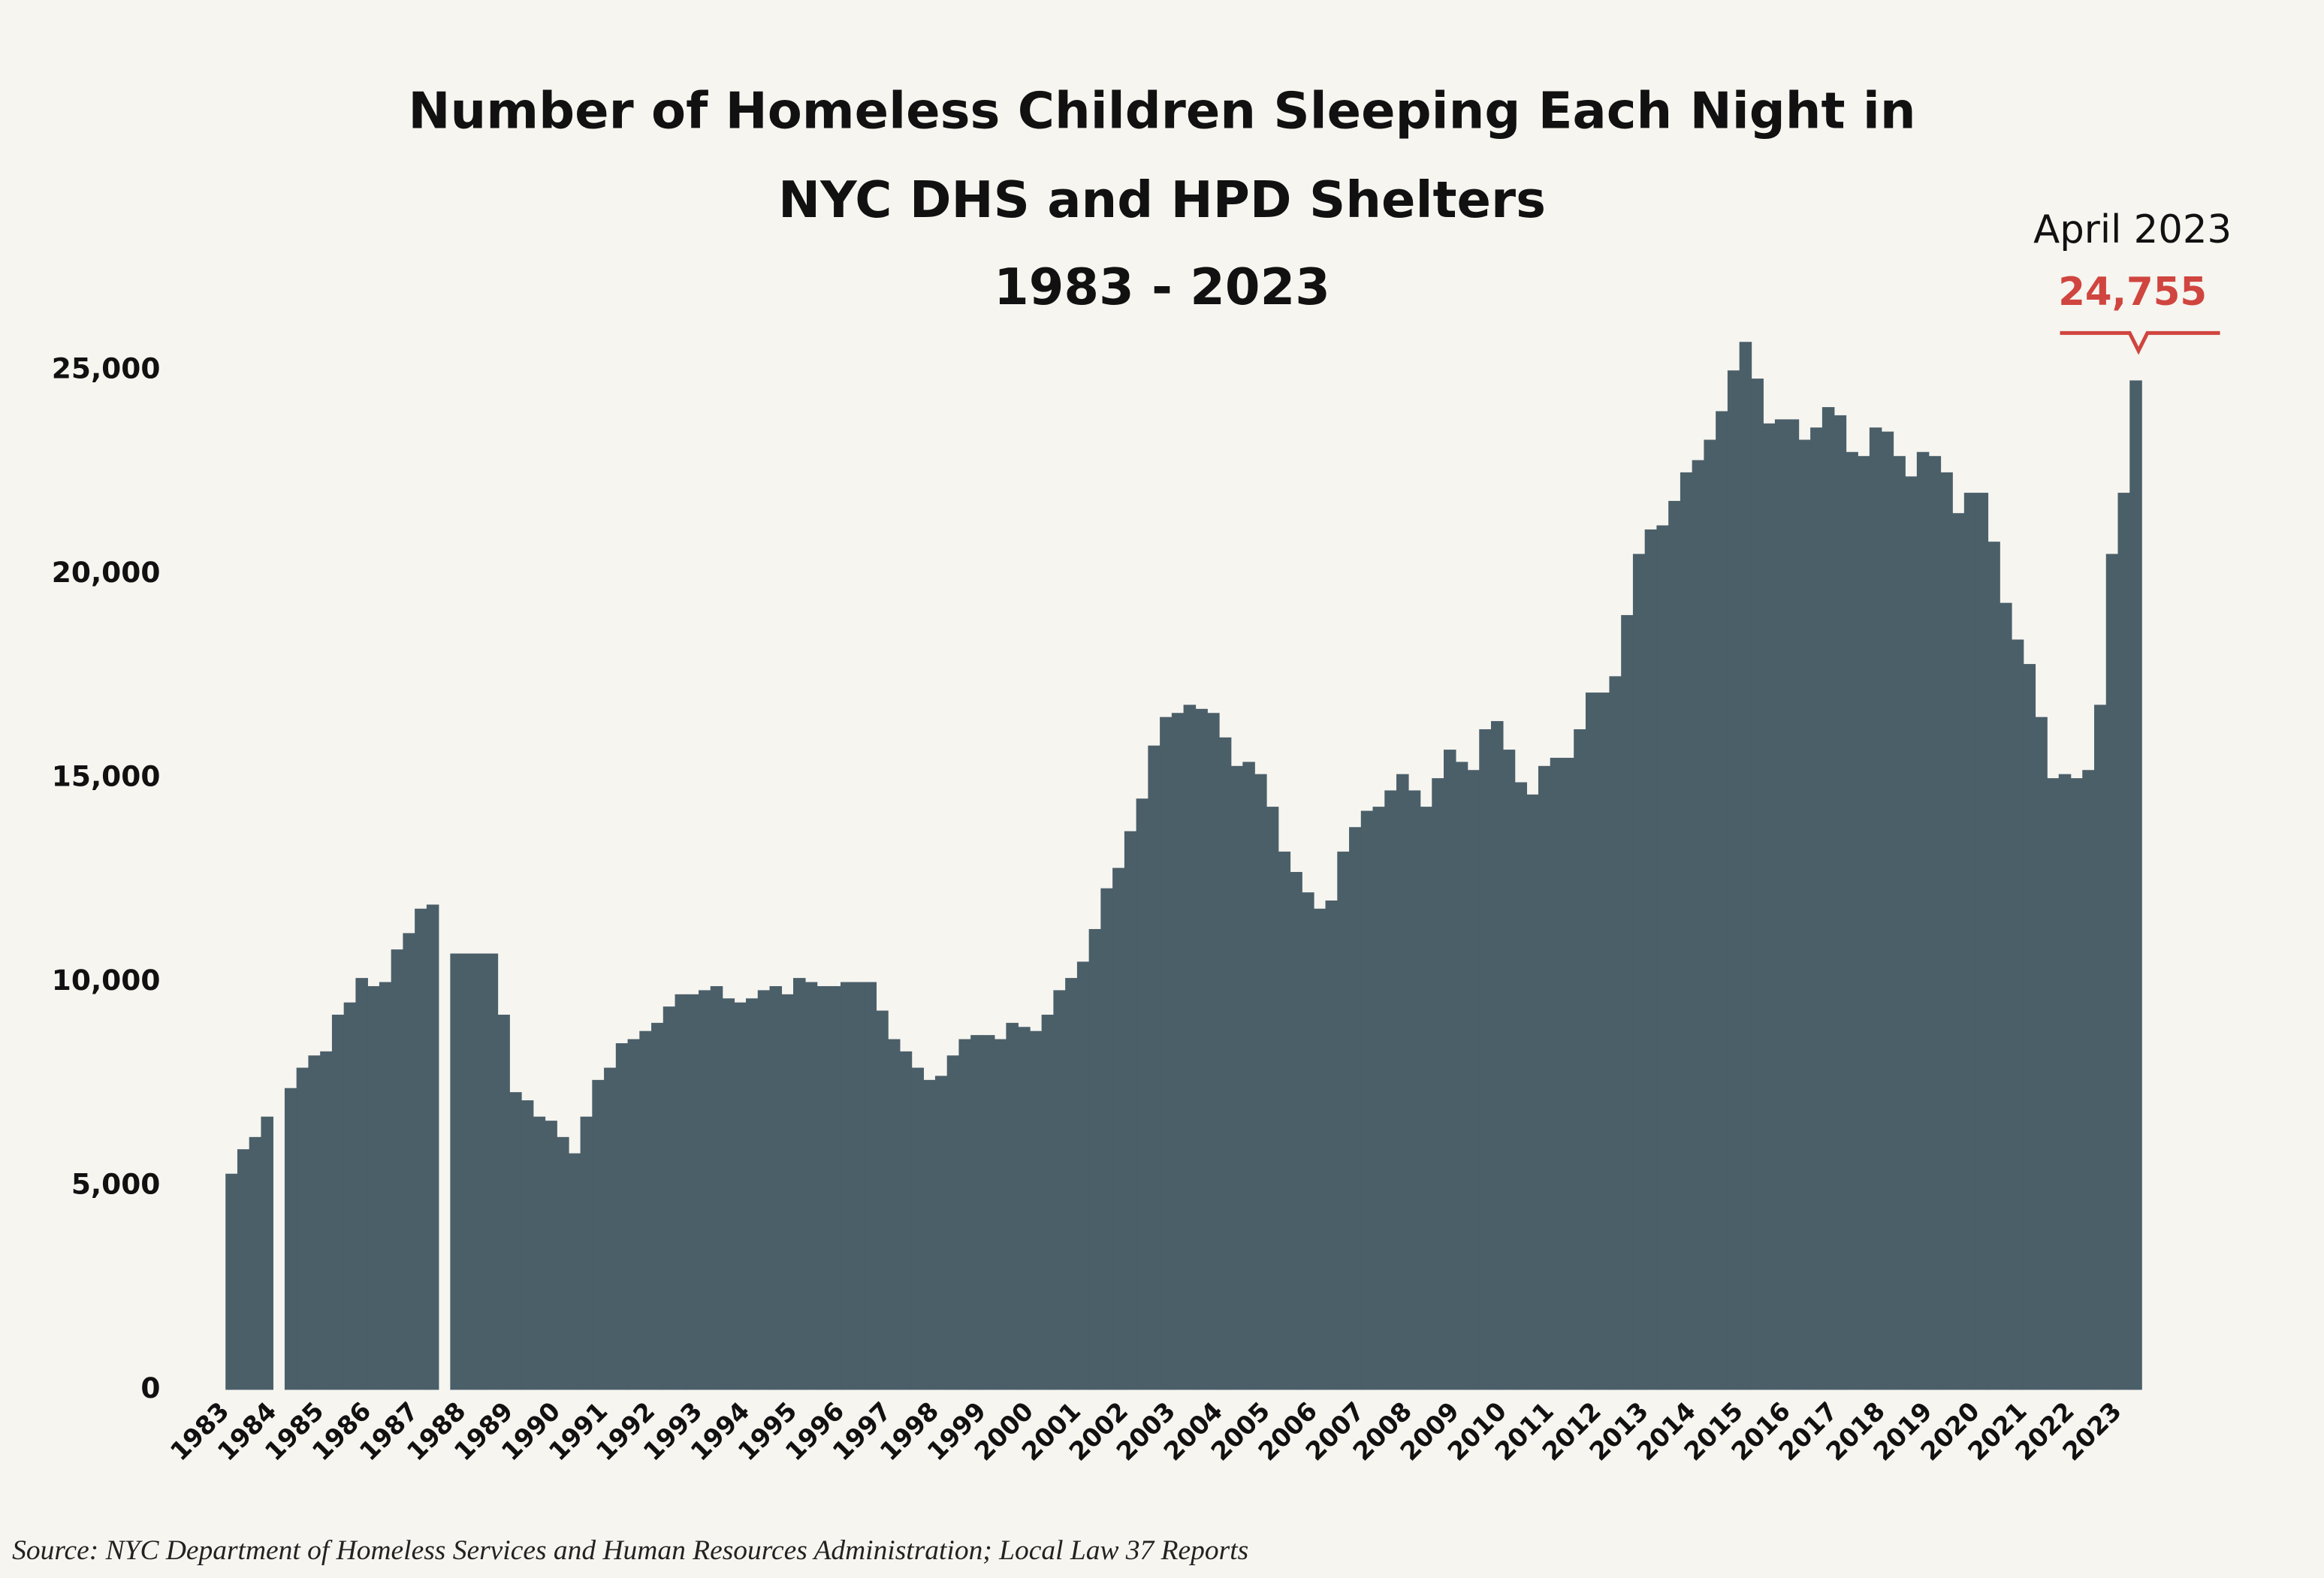 This screenshot has width=2324, height=1578. What do you see at coordinates (106, 572) in the screenshot?
I see `y-tick-label: 20,000` at bounding box center [106, 572].